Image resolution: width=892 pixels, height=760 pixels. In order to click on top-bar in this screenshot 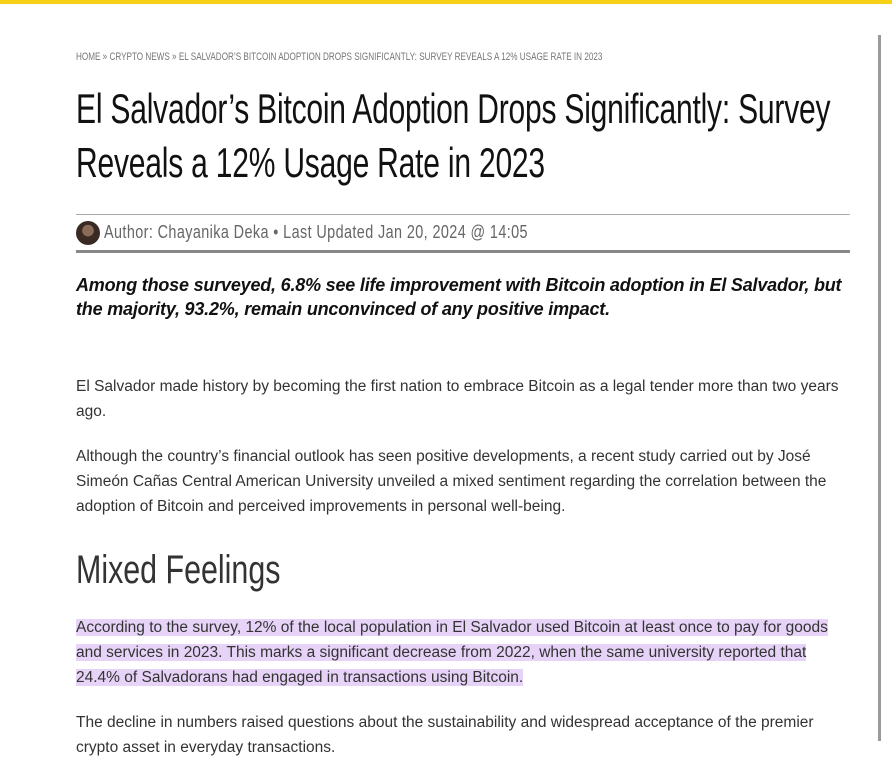, I will do `click(446, 2)`.